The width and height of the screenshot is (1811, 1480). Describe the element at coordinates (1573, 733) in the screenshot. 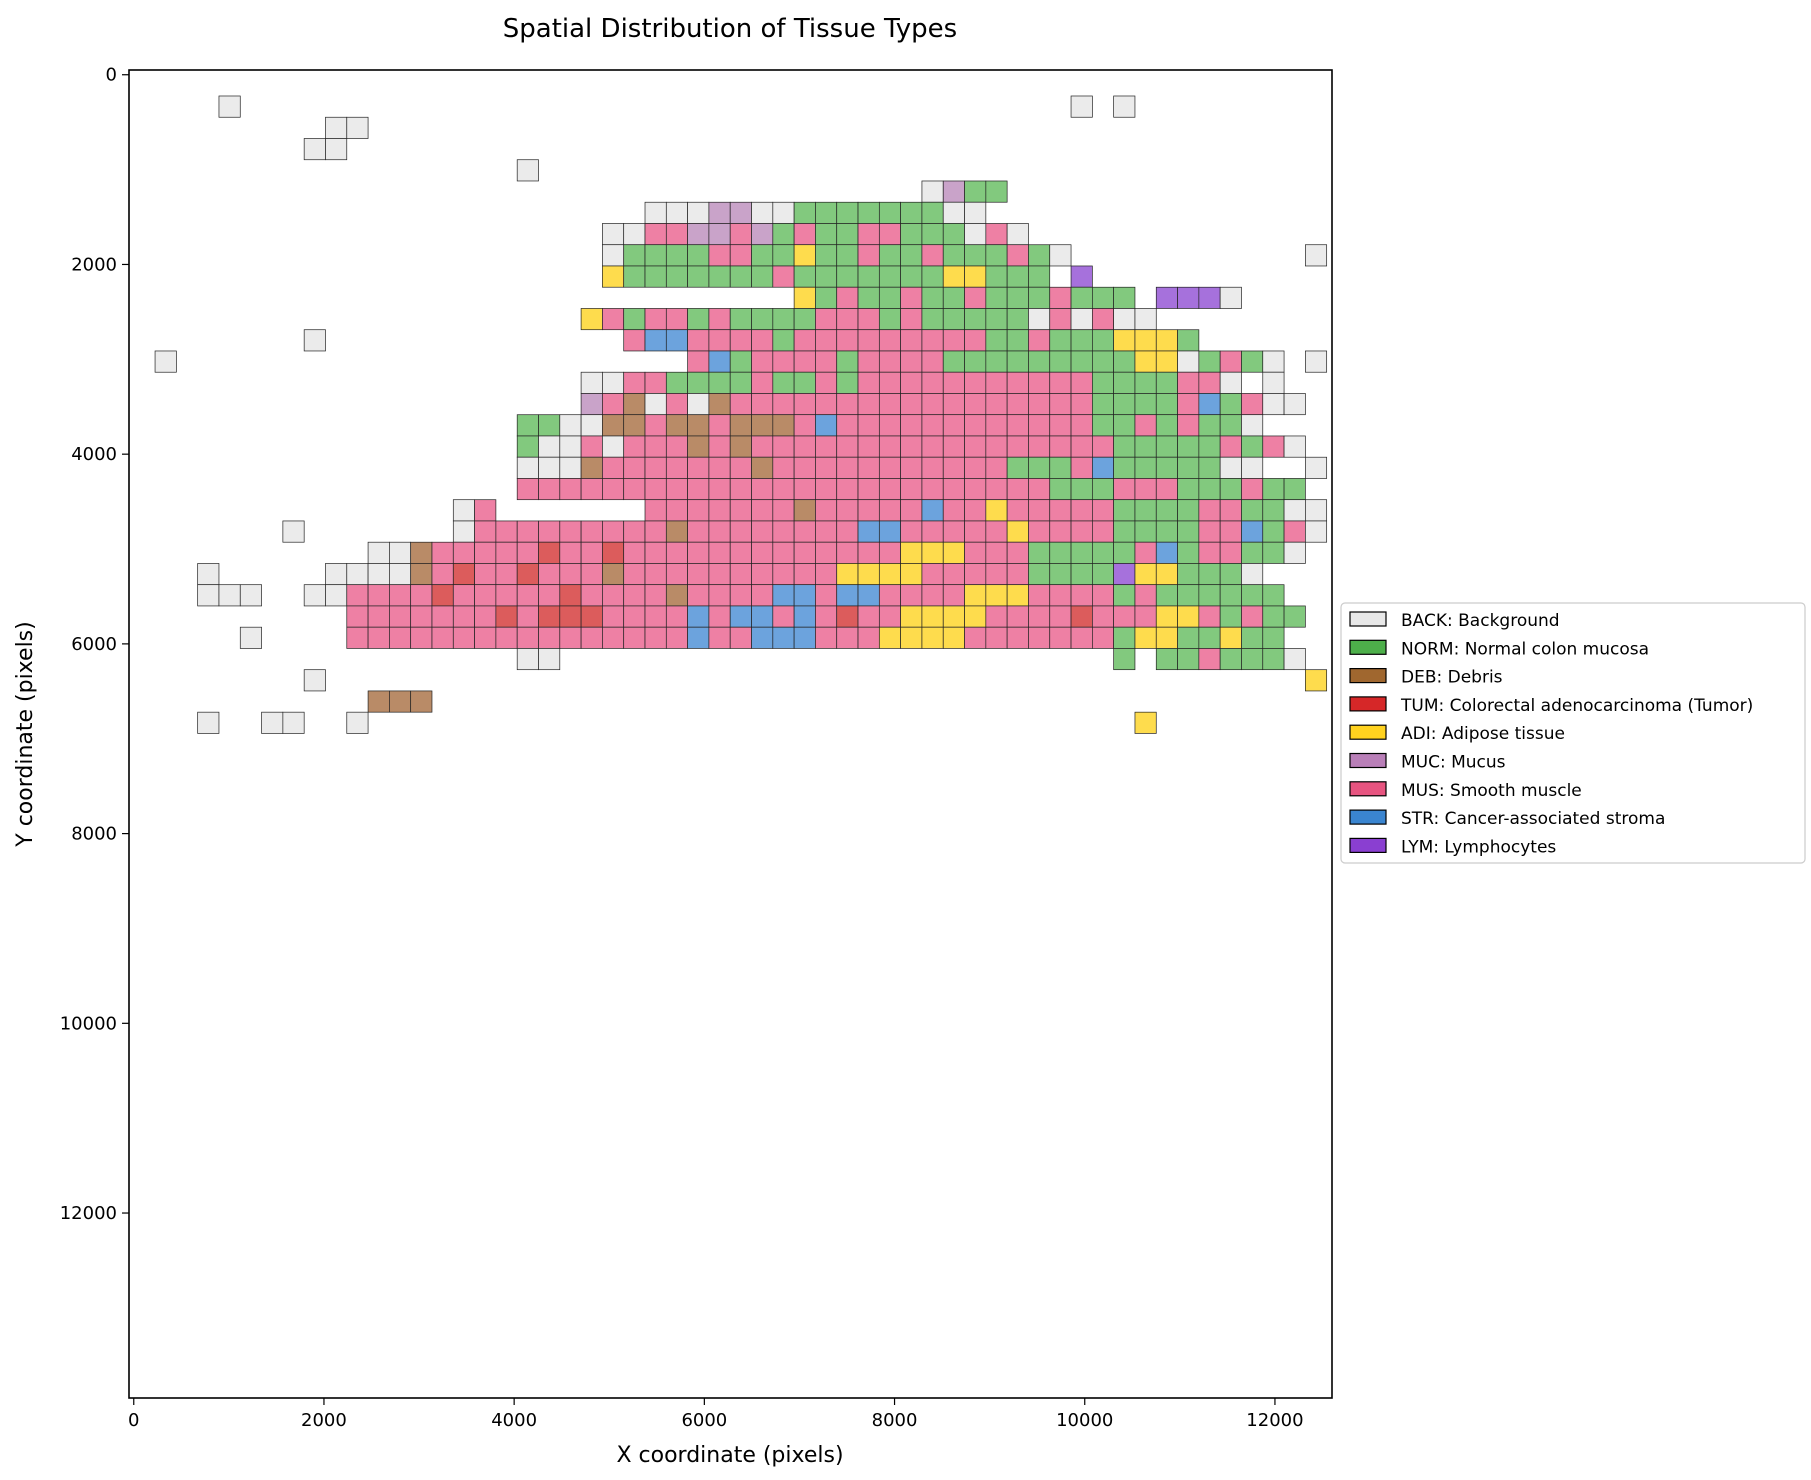

I see `legend-frame` at that location.